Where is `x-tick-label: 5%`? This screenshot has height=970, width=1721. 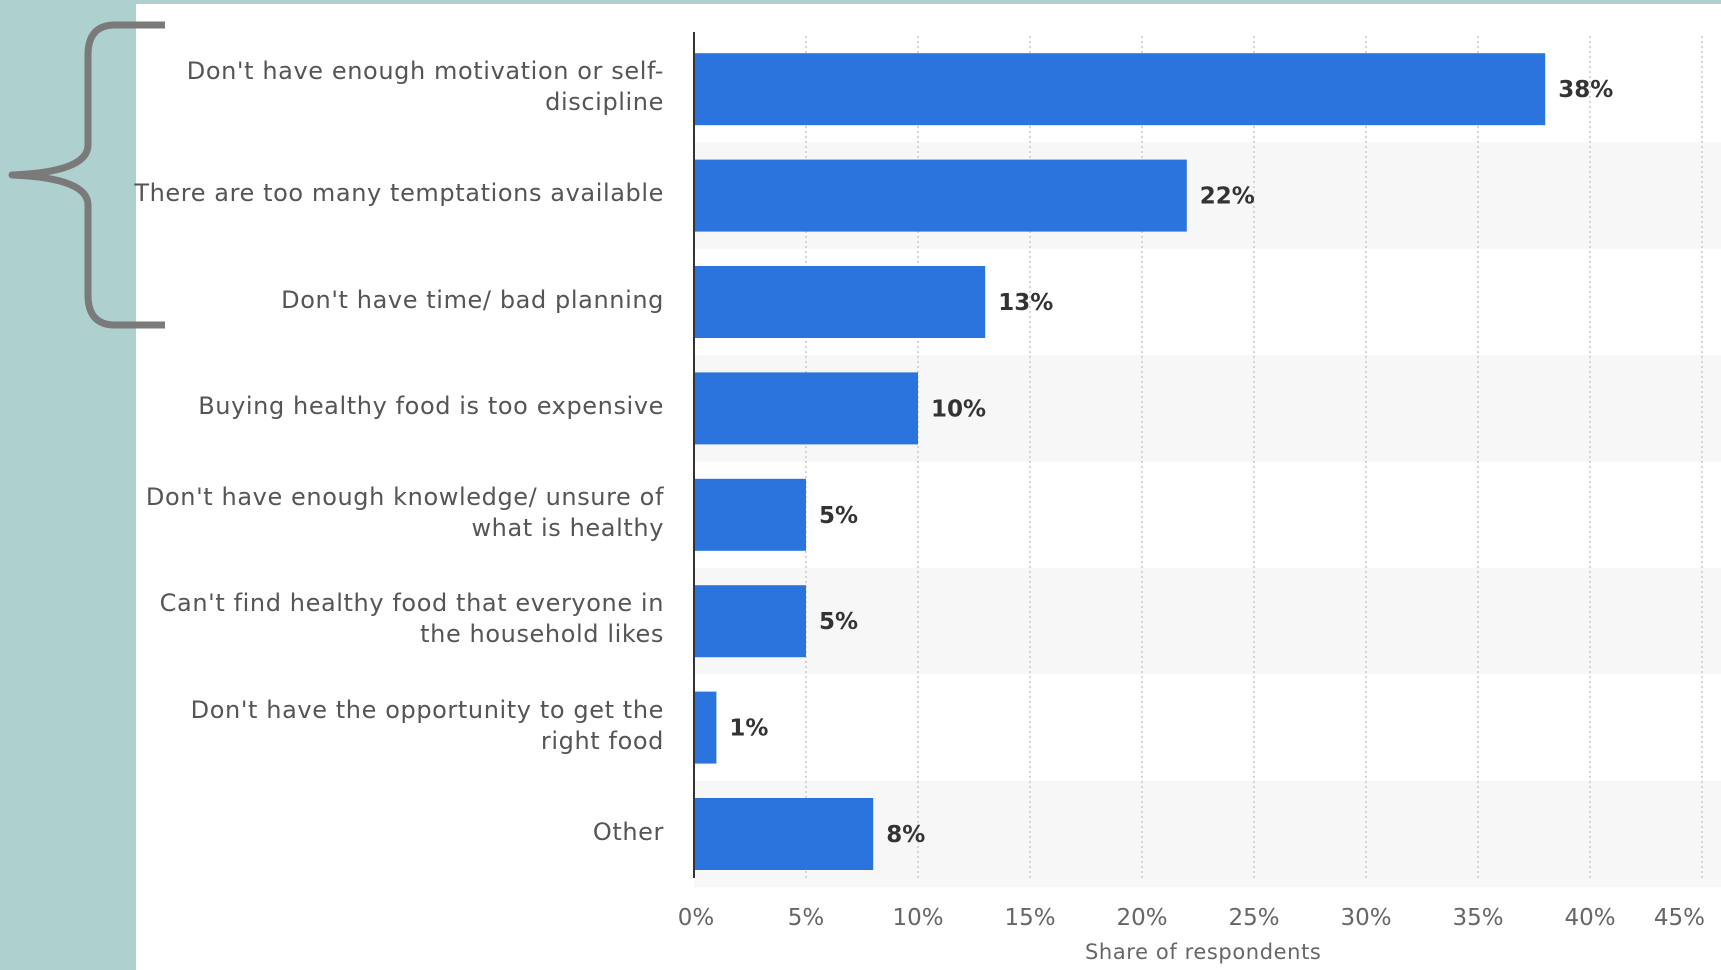 x-tick-label: 5% is located at coordinates (806, 918).